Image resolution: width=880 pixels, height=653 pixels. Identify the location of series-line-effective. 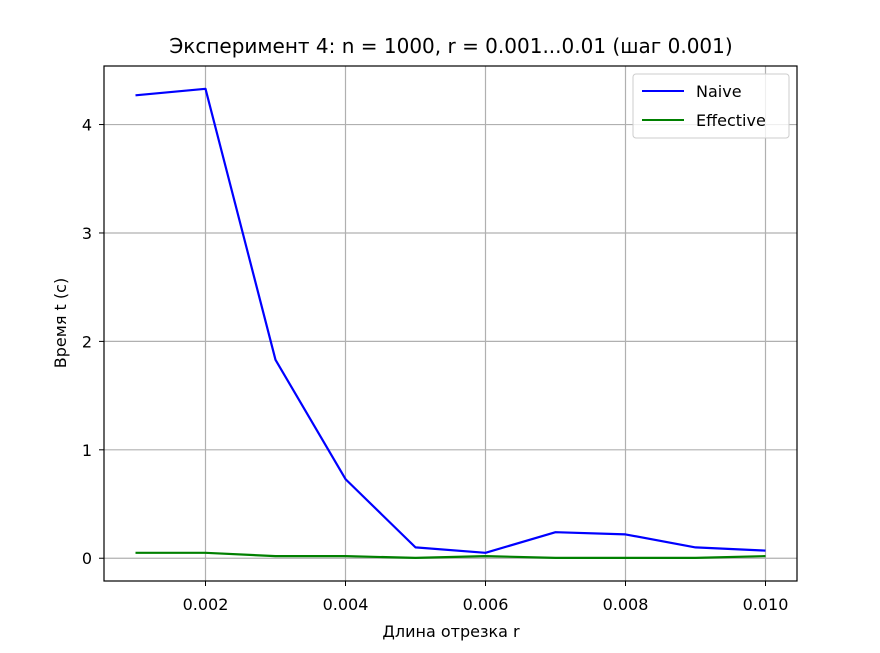
(450, 555).